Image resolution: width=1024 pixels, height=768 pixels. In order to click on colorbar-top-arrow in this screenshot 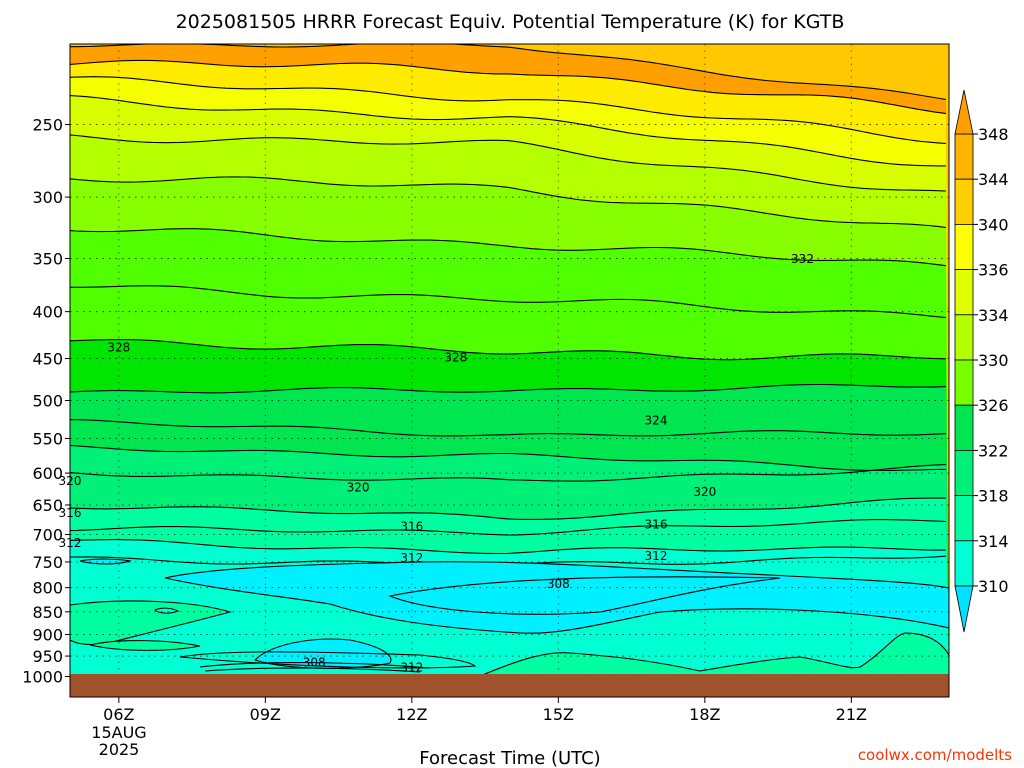, I will do `click(964, 112)`.